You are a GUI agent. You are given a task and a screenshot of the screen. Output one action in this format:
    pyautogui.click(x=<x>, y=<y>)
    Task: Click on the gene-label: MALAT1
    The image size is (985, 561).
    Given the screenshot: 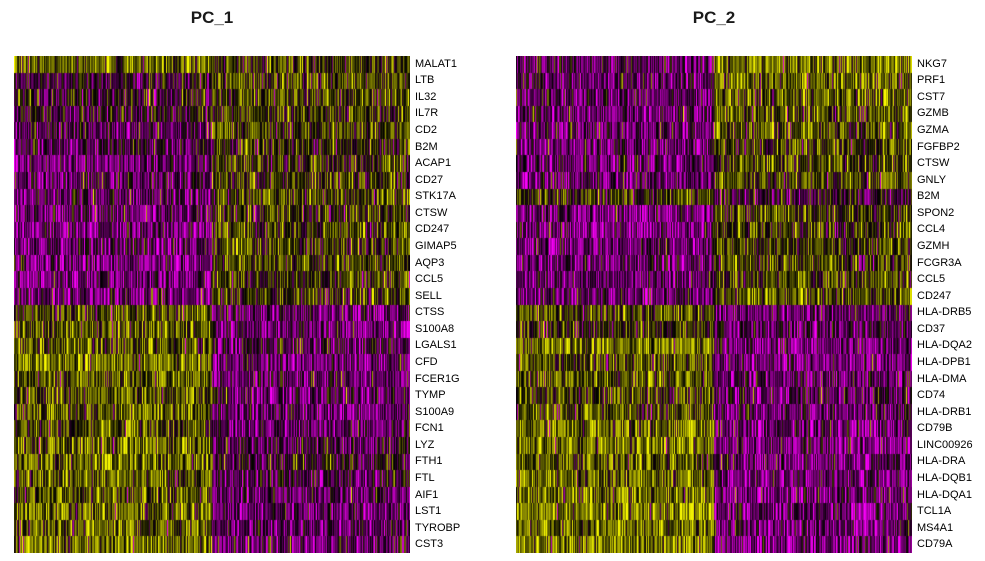 What is the action you would take?
    pyautogui.click(x=436, y=63)
    